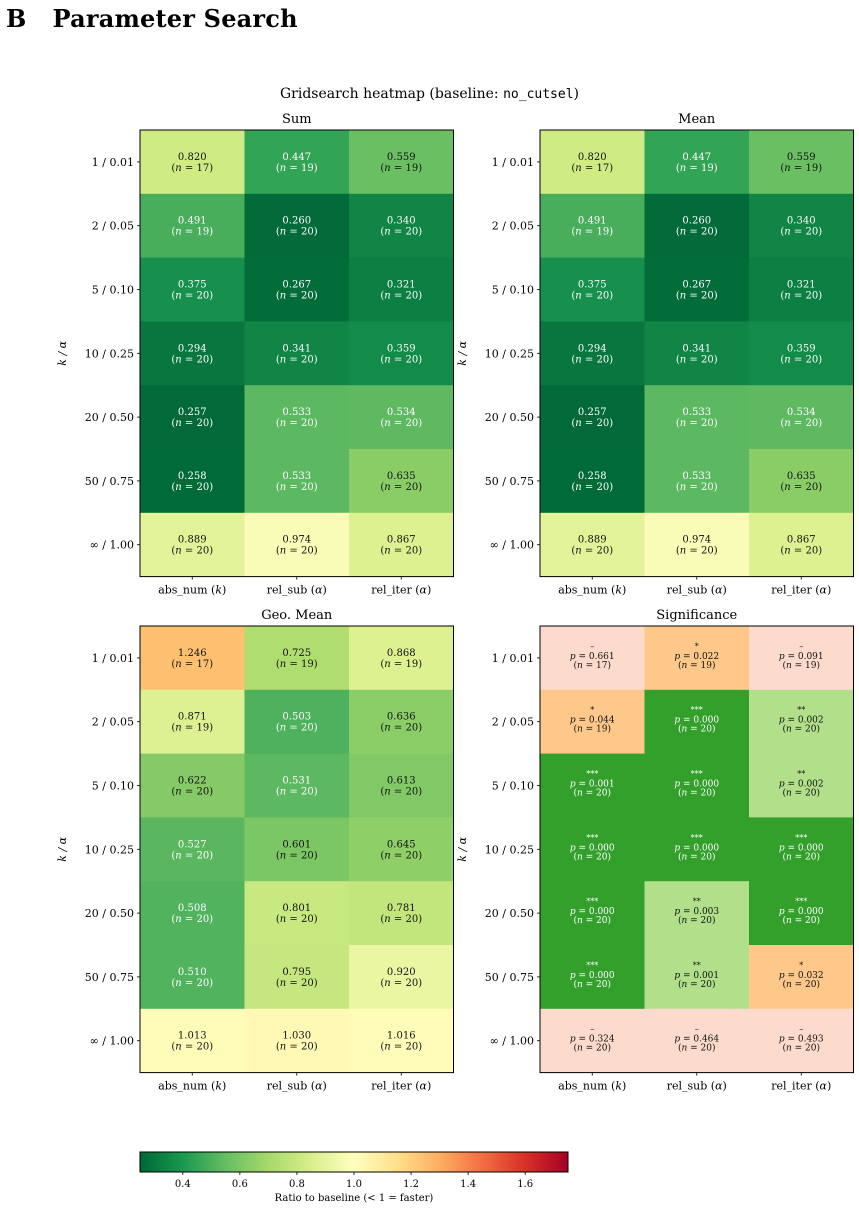  What do you see at coordinates (183, 1184) in the screenshot?
I see `colorbar-tick-label: 0.4` at bounding box center [183, 1184].